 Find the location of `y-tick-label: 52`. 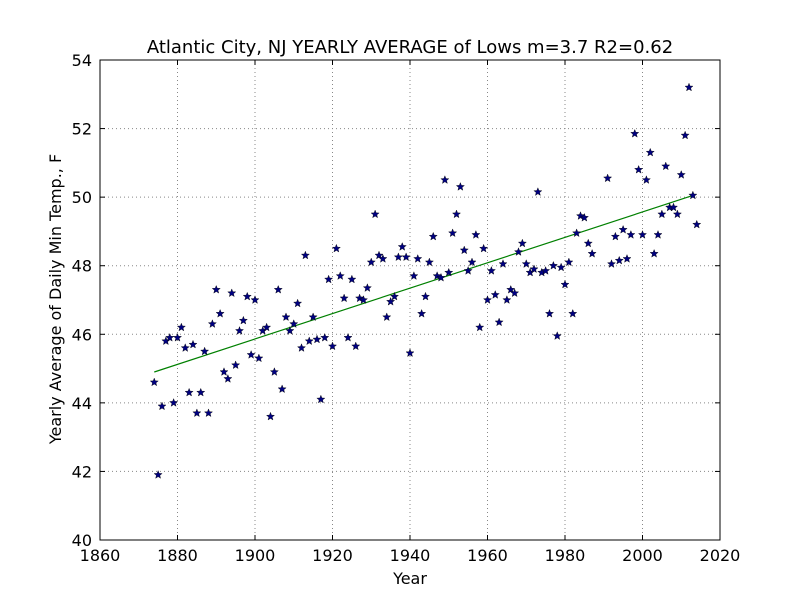

y-tick-label: 52 is located at coordinates (82, 129).